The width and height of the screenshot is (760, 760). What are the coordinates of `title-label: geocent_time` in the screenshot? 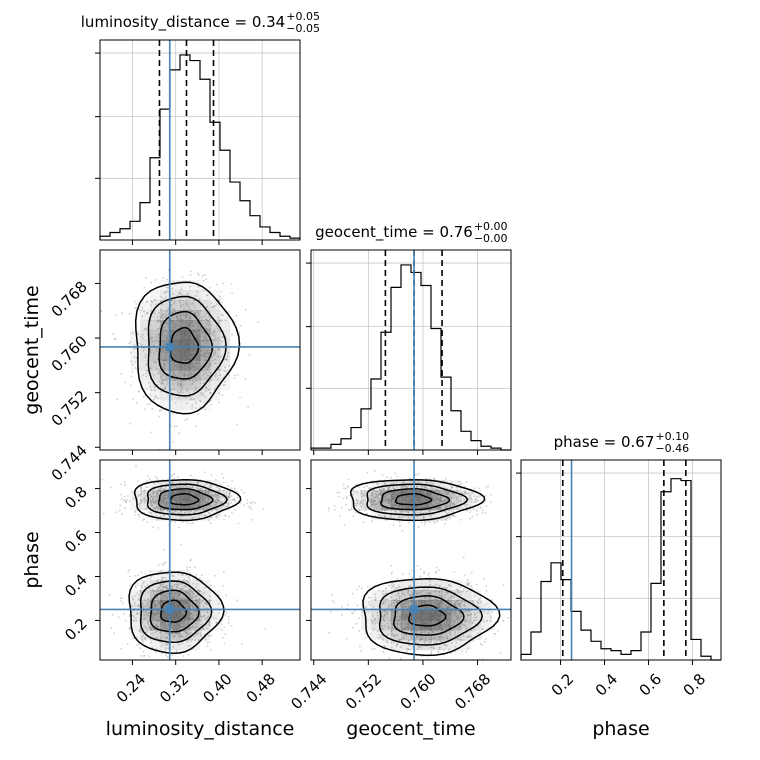 It's located at (366, 232).